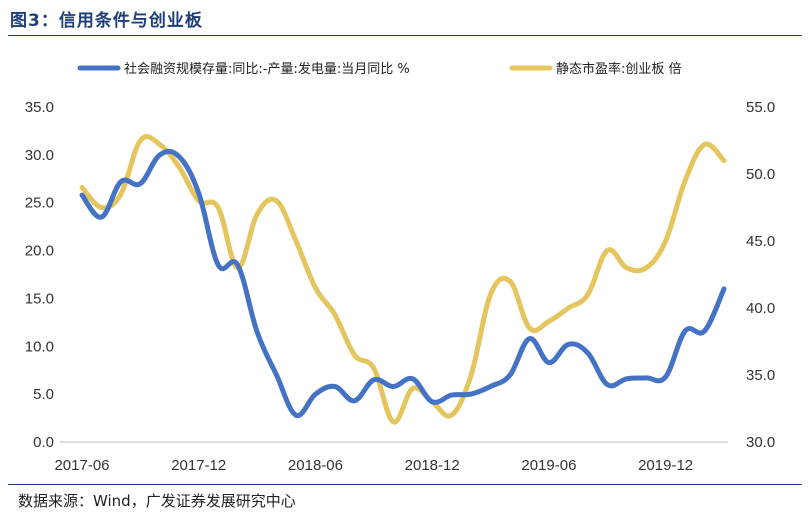 The image size is (810, 522). Describe the element at coordinates (267, 69) in the screenshot. I see `legend-entry-social-financing-label: 社会融资规模存量:同比:-产量:发电量:当月同比 %` at that location.